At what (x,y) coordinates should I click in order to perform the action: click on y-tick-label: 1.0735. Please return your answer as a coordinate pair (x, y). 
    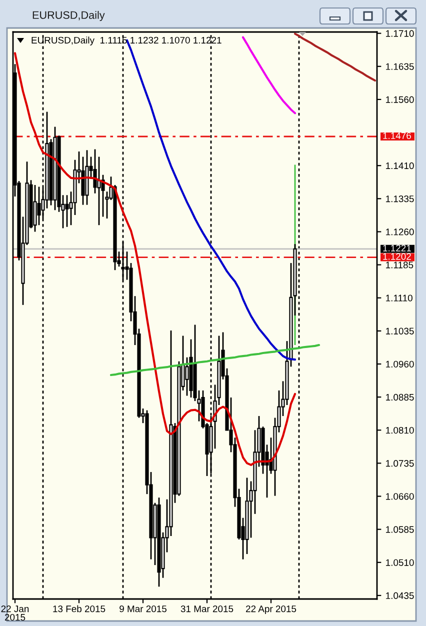
    Looking at the image, I should click on (400, 463).